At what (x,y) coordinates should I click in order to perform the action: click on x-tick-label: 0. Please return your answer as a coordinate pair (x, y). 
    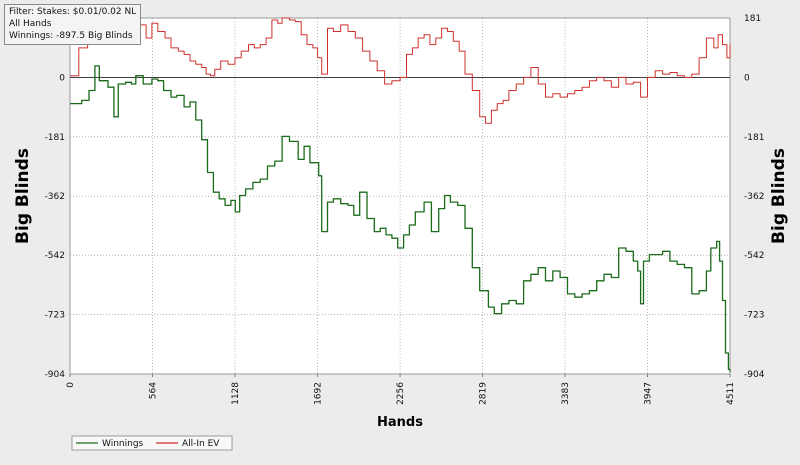
    Looking at the image, I should click on (71, 385).